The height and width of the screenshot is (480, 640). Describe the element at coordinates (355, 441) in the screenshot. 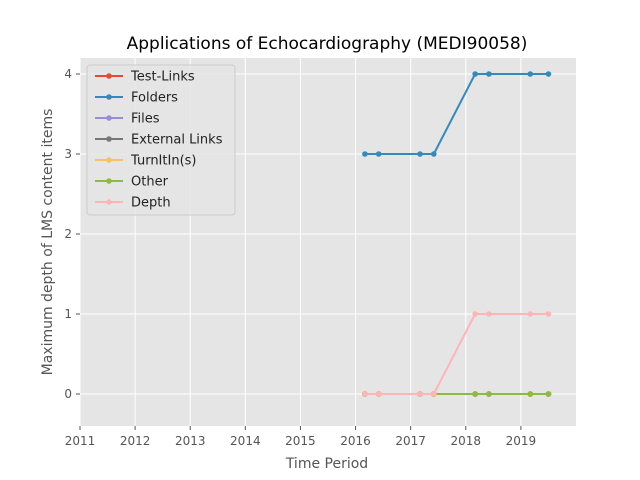

I see `x-tick-label: 2016` at that location.